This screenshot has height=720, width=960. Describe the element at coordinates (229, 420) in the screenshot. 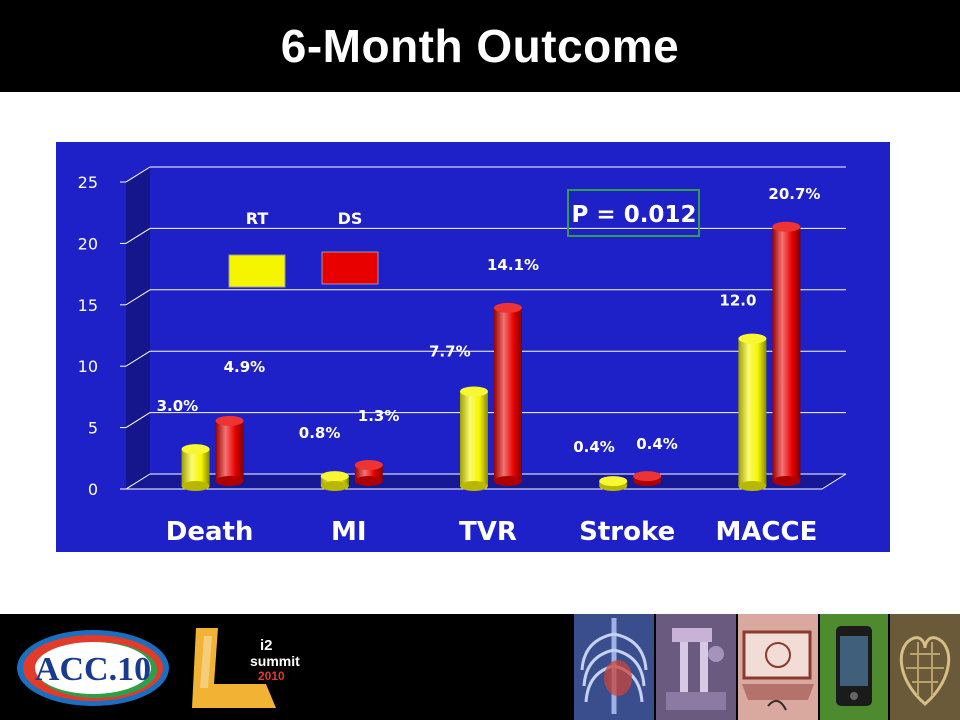

I see `bar-death-ds-top` at that location.